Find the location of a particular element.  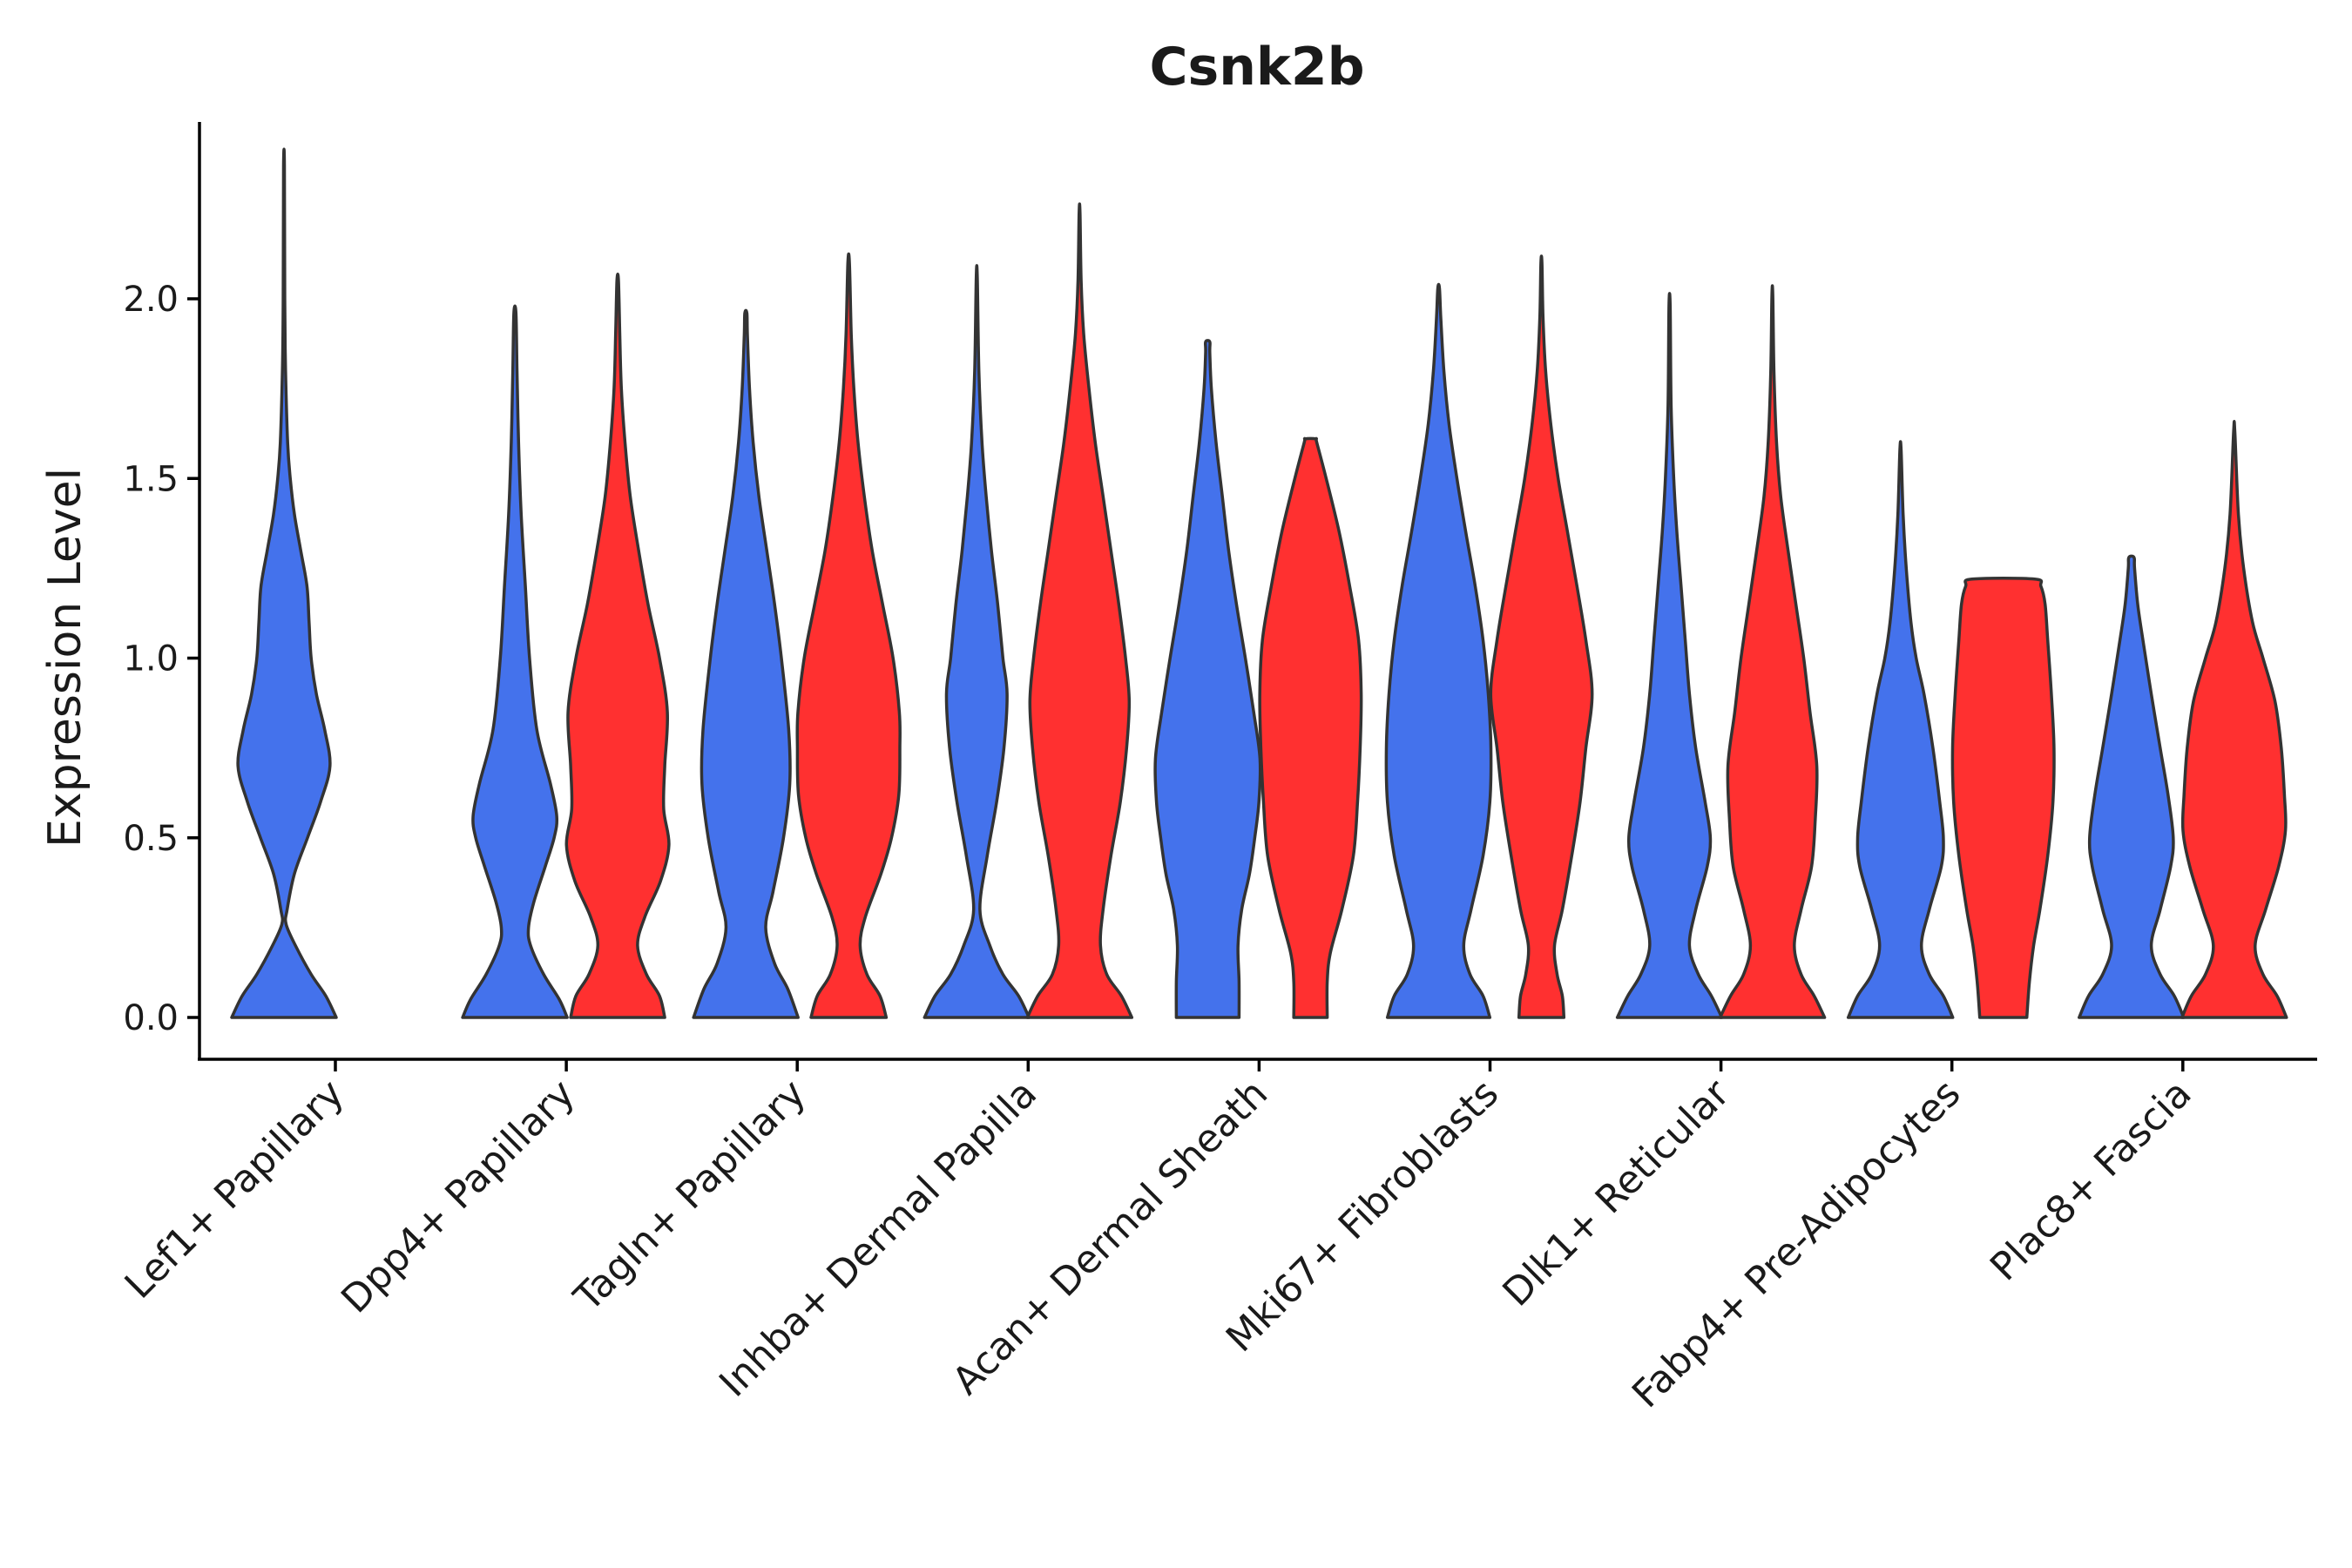

chart-title: Csnk2b is located at coordinates (1256, 67).